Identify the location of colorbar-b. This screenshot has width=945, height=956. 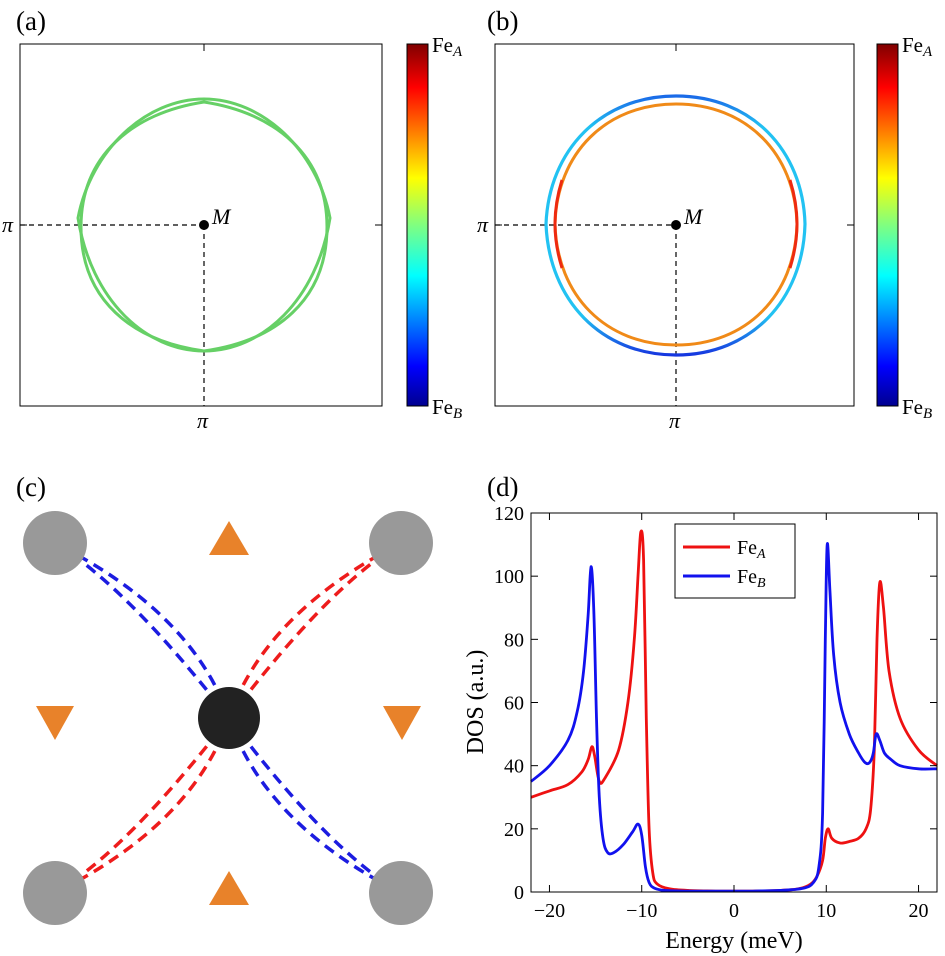
(887, 225).